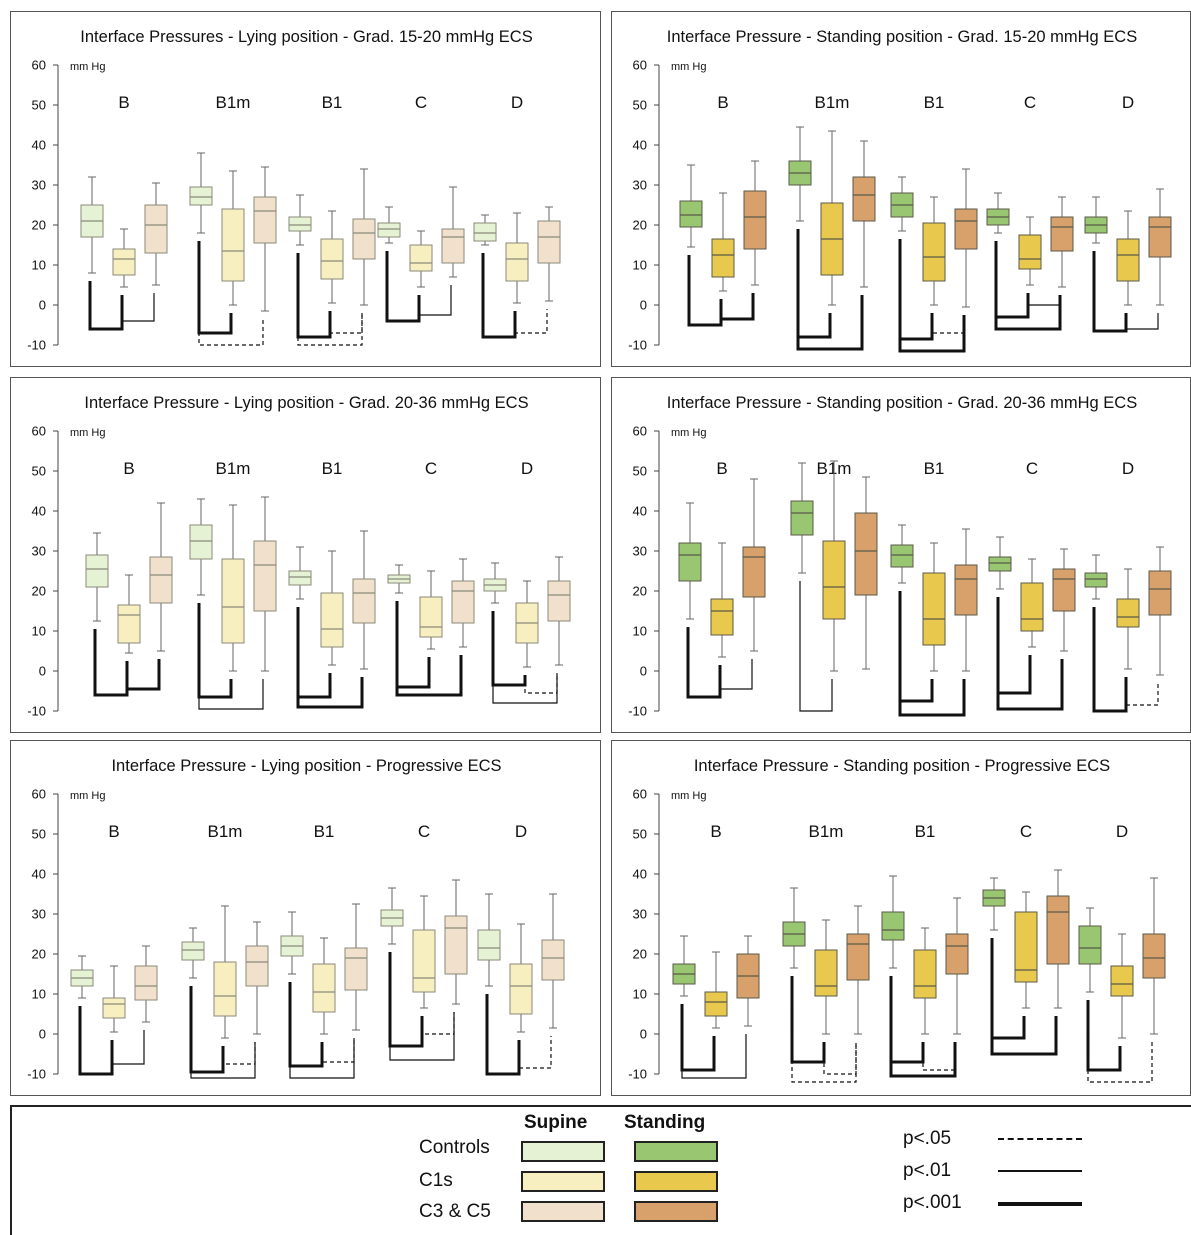 This screenshot has height=1235, width=1191. Describe the element at coordinates (1040, 1204) in the screenshot. I see `legend-p001-line` at that location.